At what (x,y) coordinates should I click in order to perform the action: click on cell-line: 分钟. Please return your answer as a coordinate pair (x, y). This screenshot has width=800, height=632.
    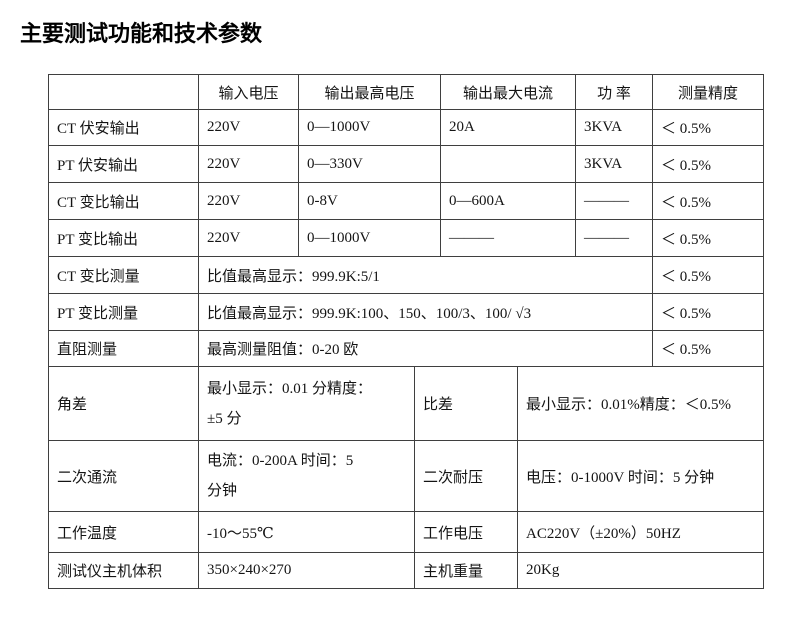
    Looking at the image, I should click on (222, 491).